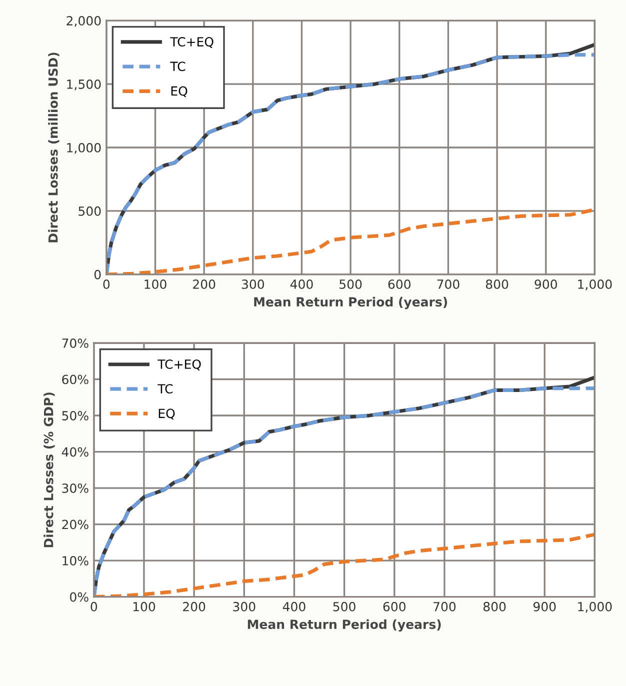 The image size is (626, 686). Describe the element at coordinates (75, 488) in the screenshot. I see `y-tick-label: 30%` at that location.